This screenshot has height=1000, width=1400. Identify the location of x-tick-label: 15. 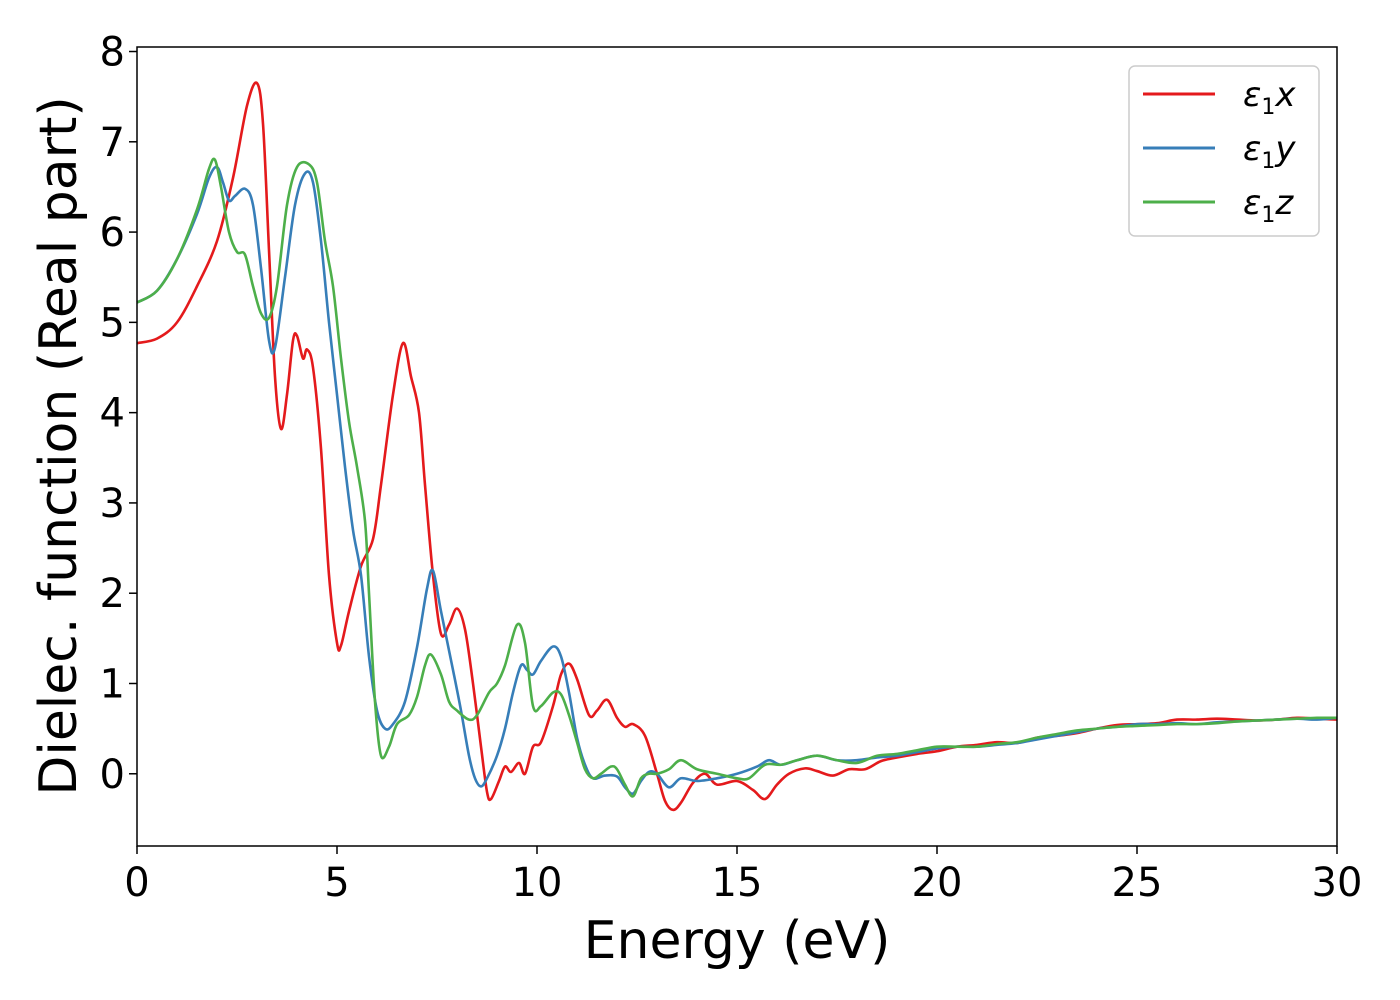
(737, 883).